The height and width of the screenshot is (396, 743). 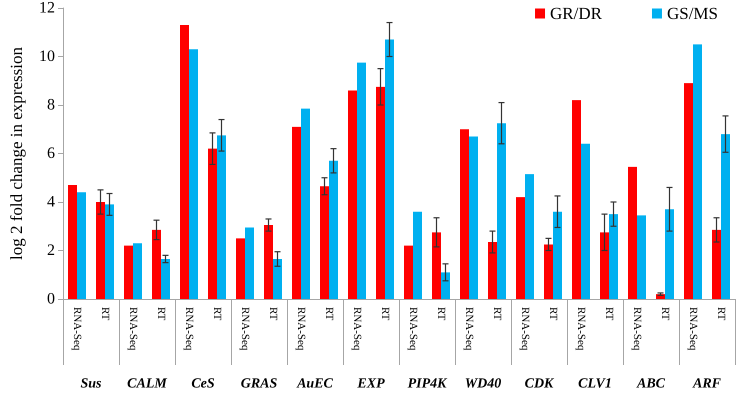 What do you see at coordinates (47, 56) in the screenshot?
I see `y-tick-label: 10` at bounding box center [47, 56].